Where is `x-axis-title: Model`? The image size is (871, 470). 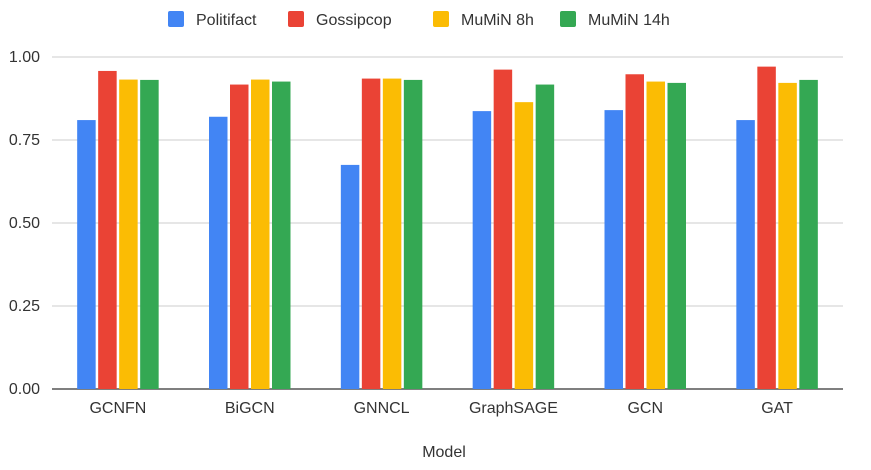 x-axis-title: Model is located at coordinates (444, 452).